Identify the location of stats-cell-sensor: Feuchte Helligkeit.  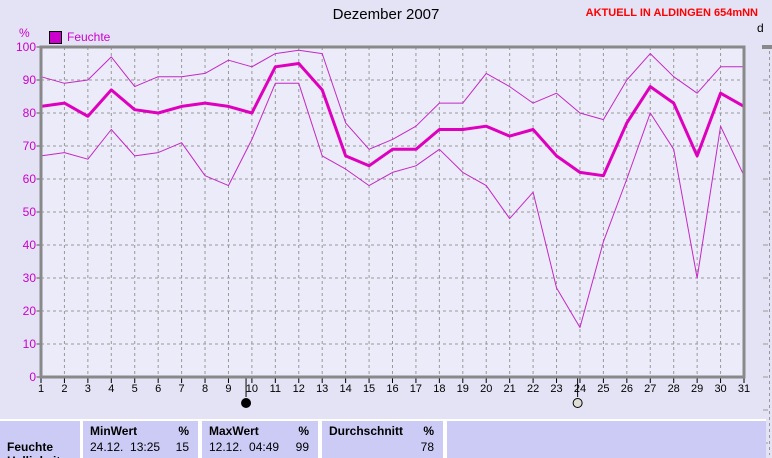
(40, 439).